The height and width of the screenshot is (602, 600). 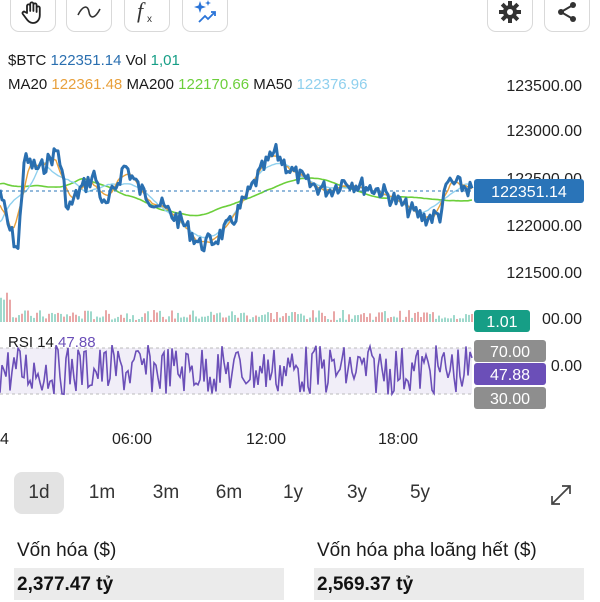 I want to click on legend-ma20-label: MA20, so click(x=28, y=84).